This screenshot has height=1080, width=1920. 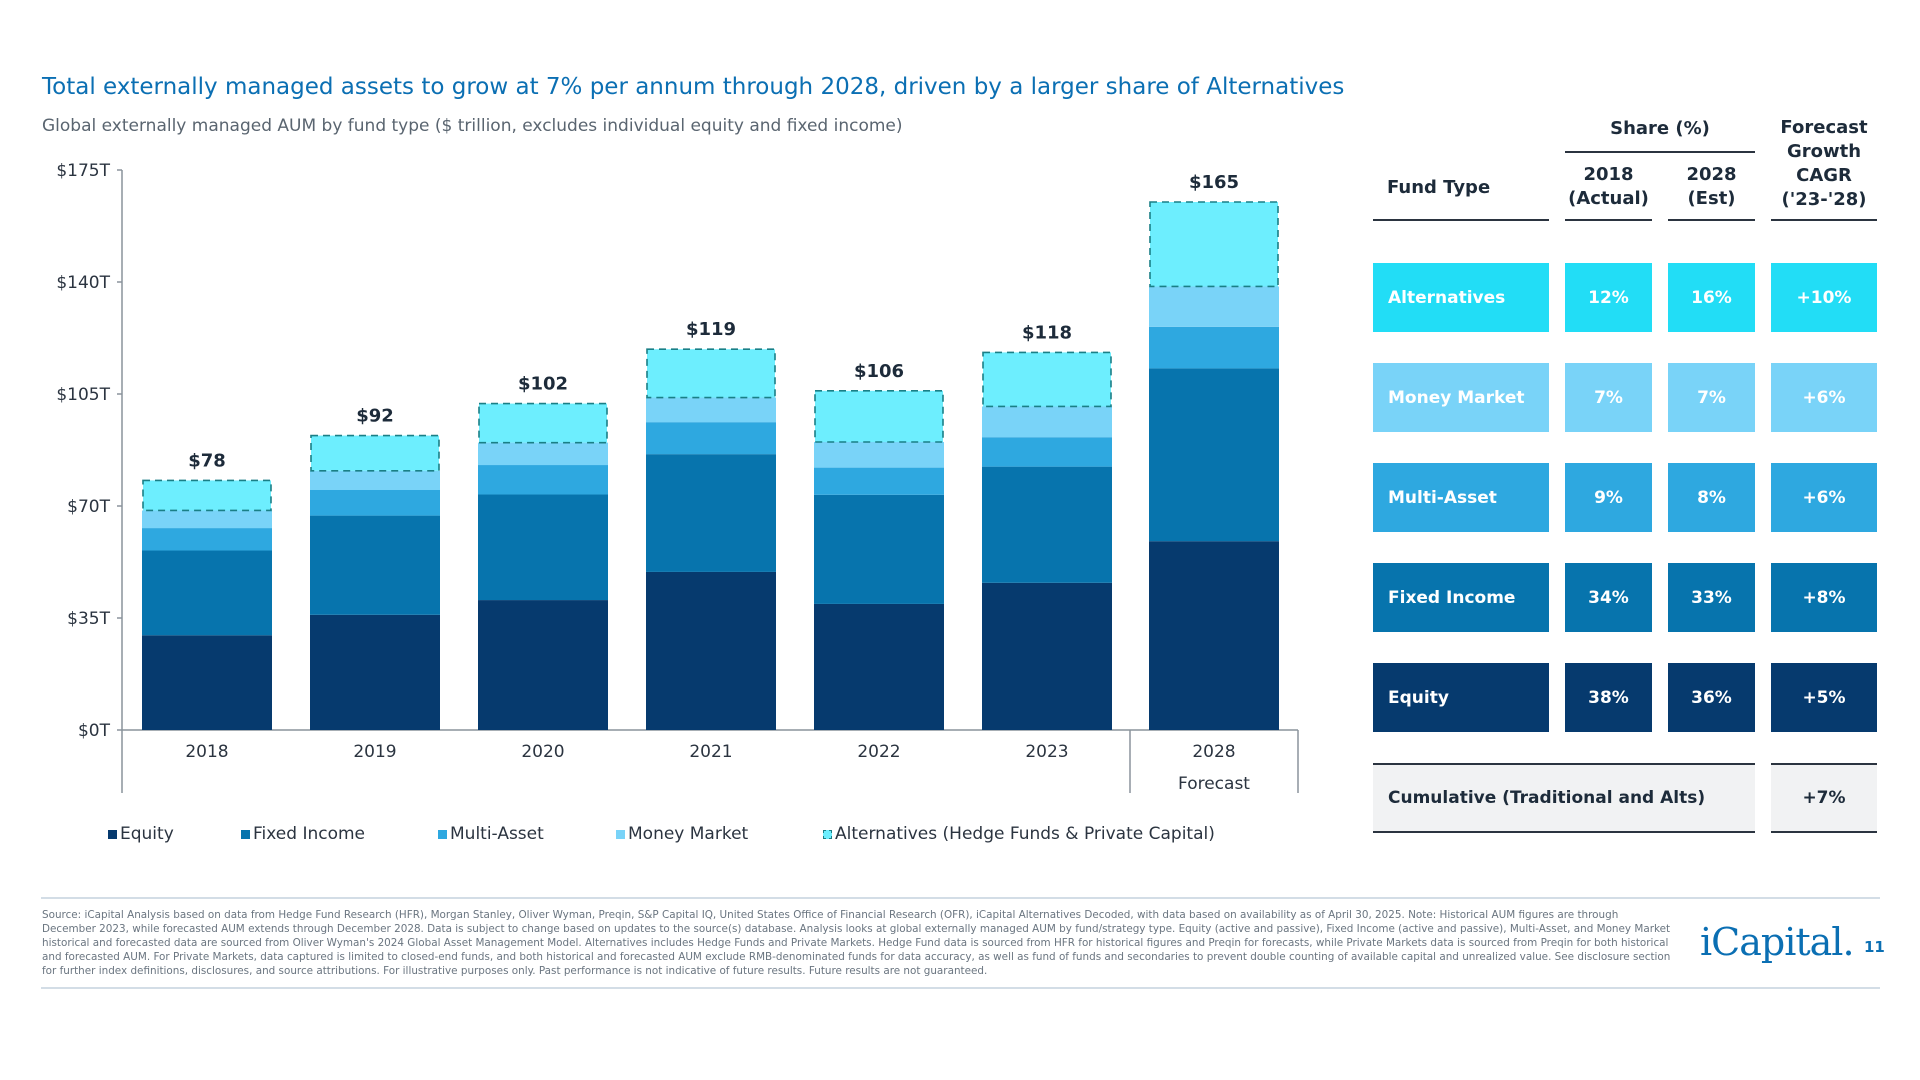 I want to click on share-header-rule, so click(x=1660, y=152).